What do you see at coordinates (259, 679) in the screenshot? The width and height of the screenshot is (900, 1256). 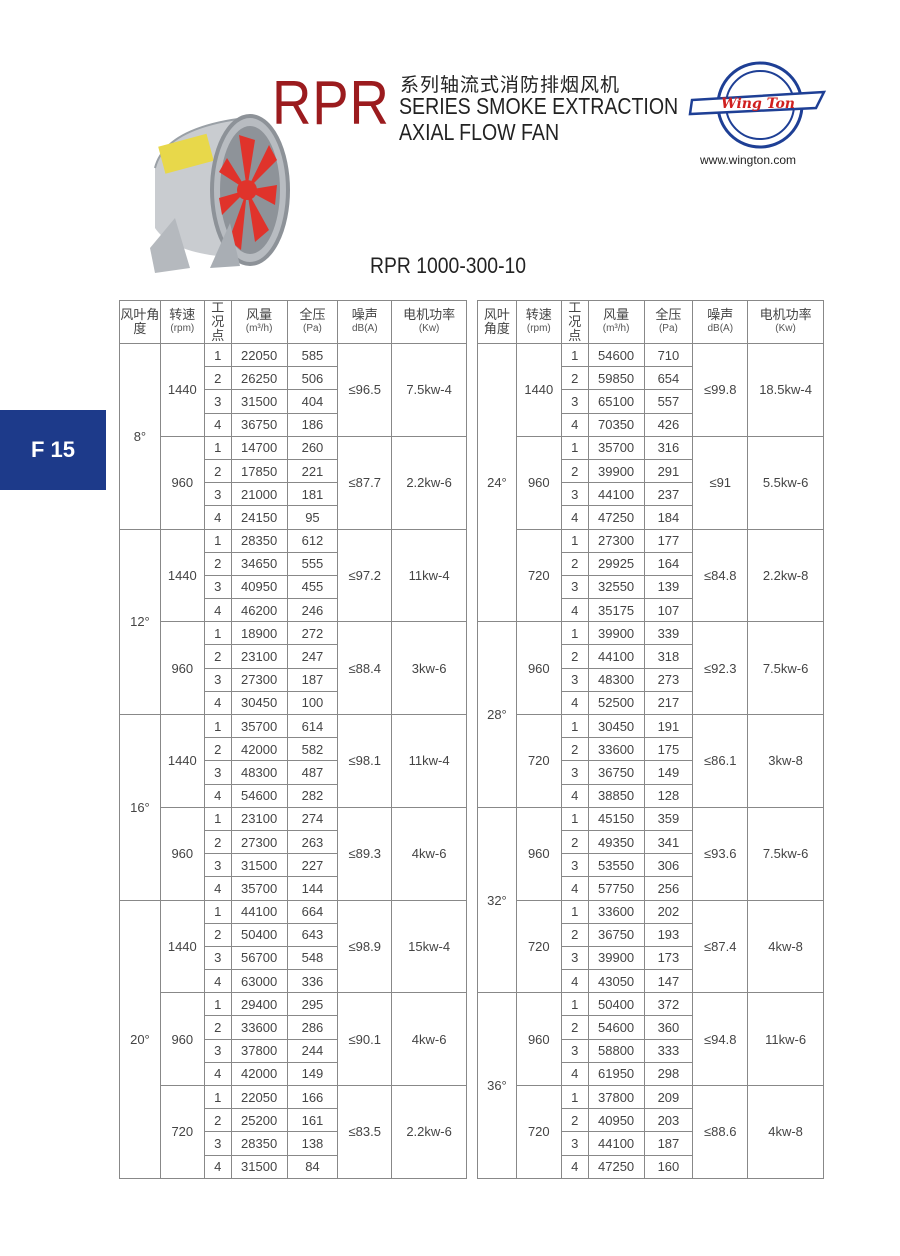 I see `air-flow: 27300` at bounding box center [259, 679].